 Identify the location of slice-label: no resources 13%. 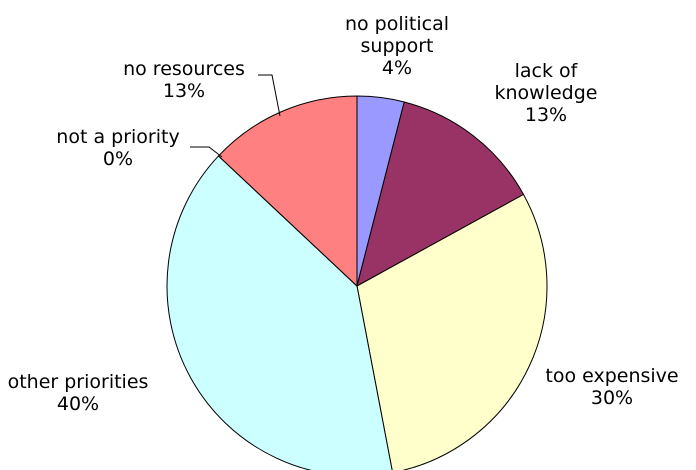
(184, 80).